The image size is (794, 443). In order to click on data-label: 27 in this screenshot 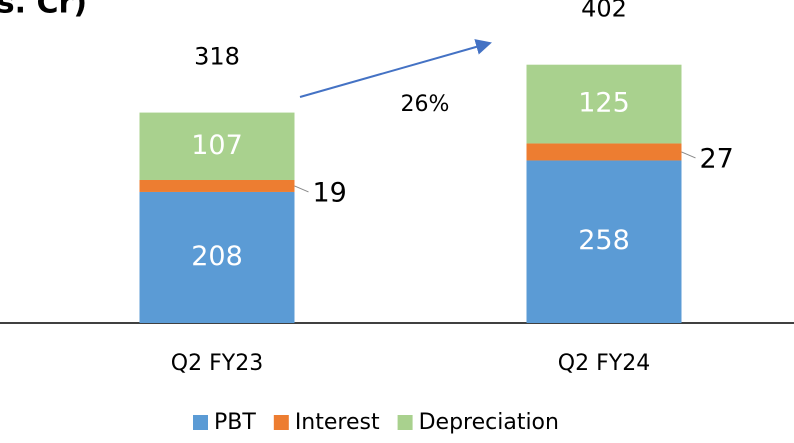, I will do `click(717, 158)`.